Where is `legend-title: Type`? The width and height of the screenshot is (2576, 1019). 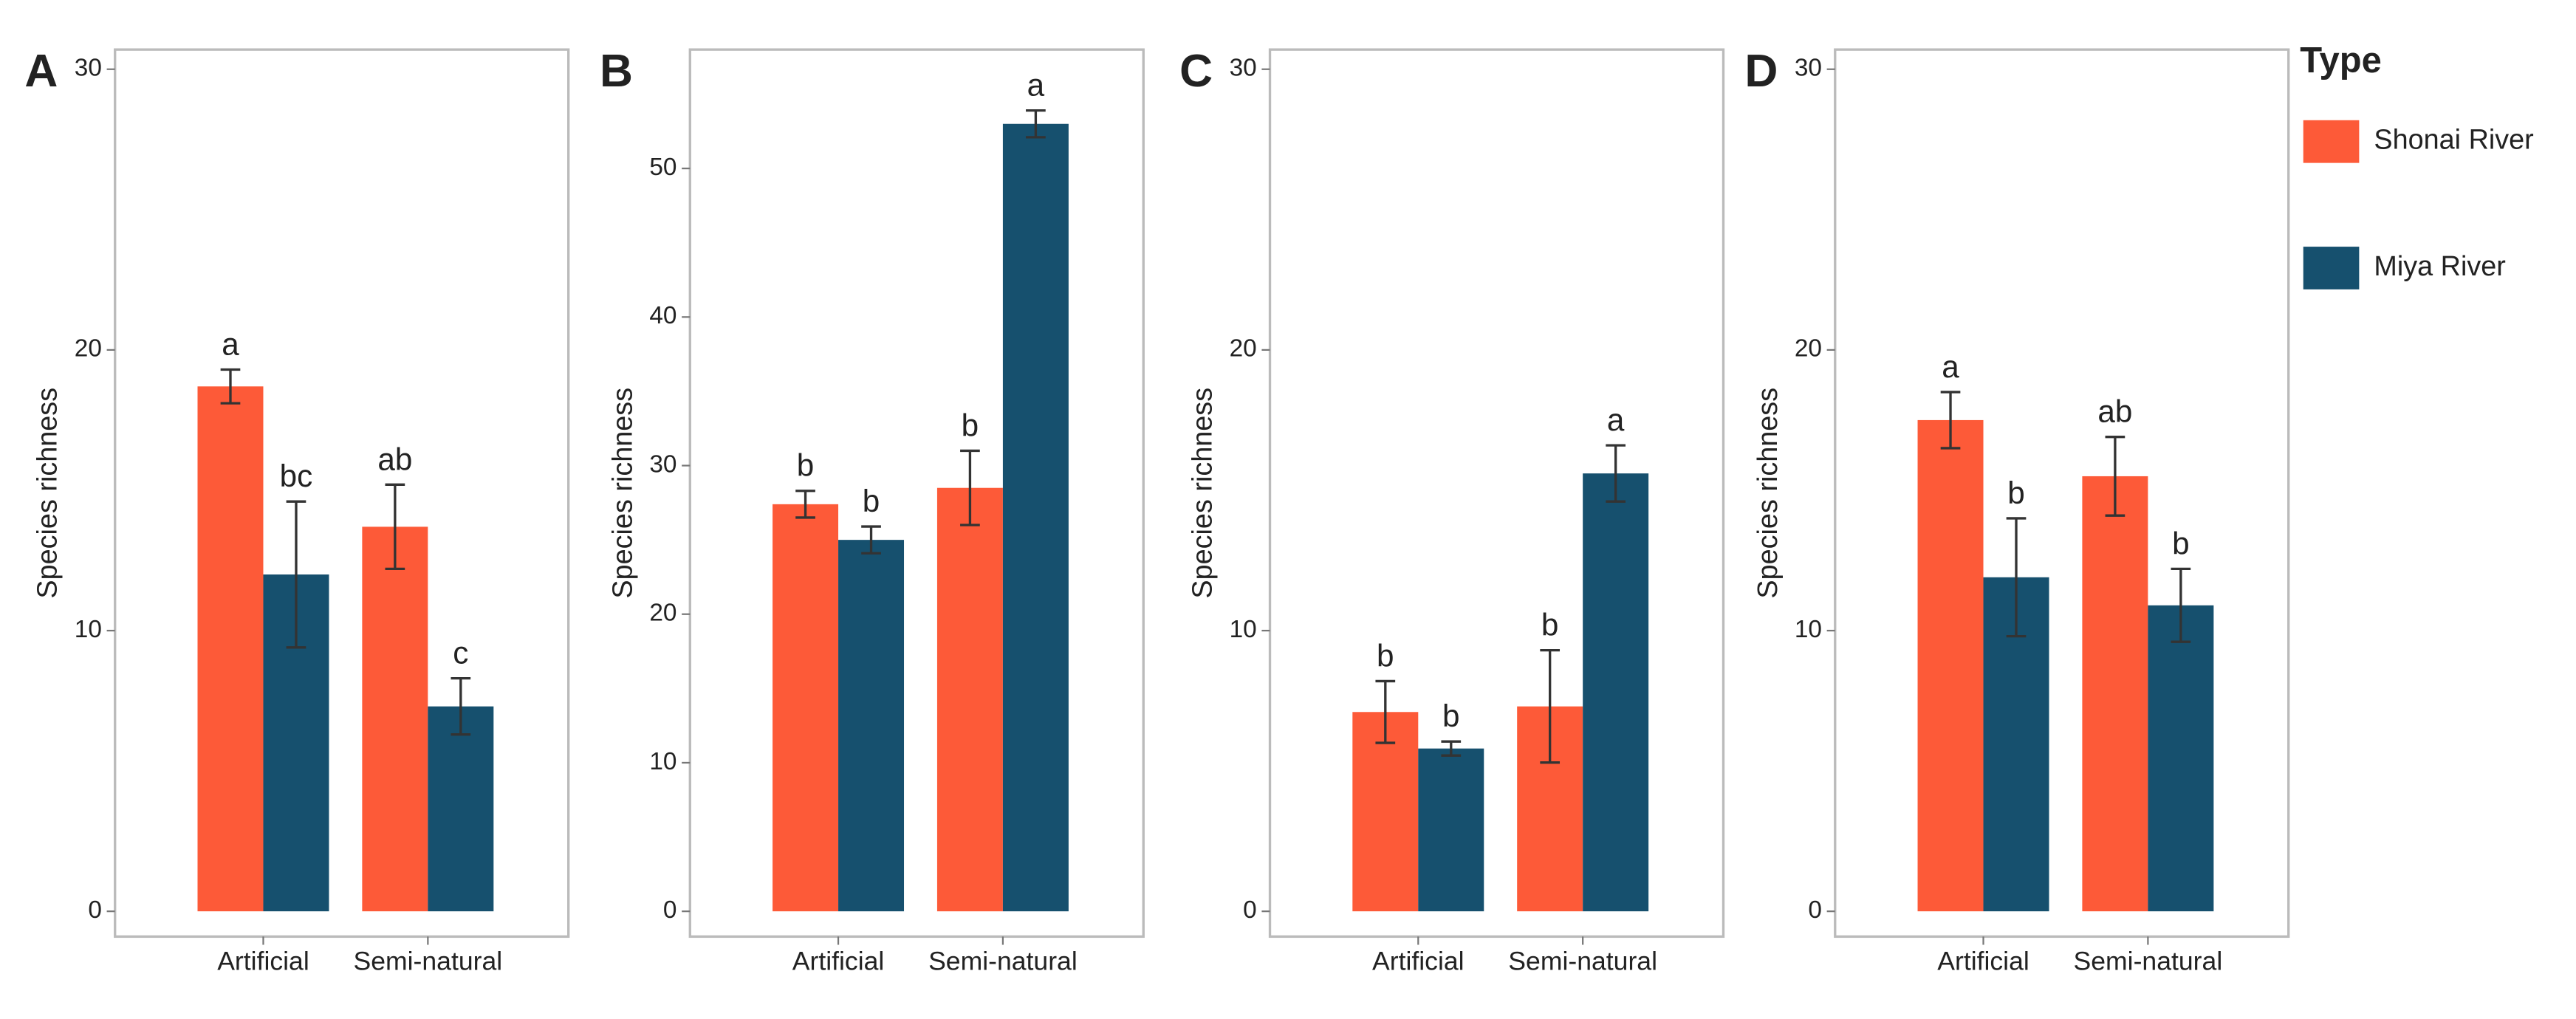
legend-title: Type is located at coordinates (2341, 60).